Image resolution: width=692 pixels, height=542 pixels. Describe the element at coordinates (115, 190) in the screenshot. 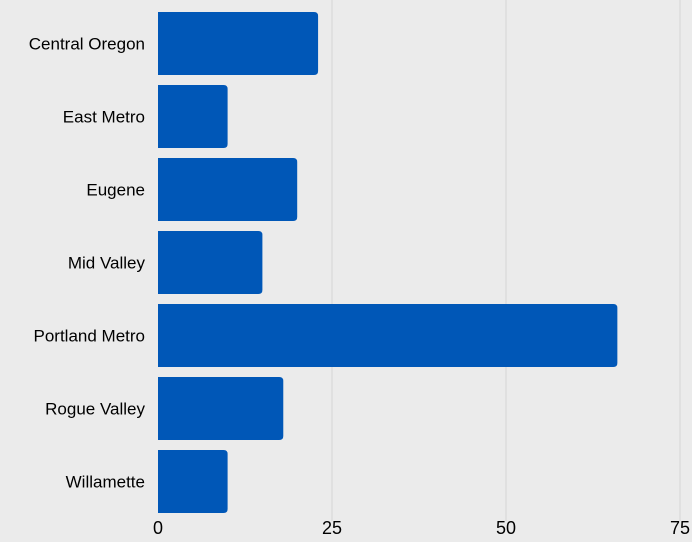

I see `category-label: Eugene` at that location.